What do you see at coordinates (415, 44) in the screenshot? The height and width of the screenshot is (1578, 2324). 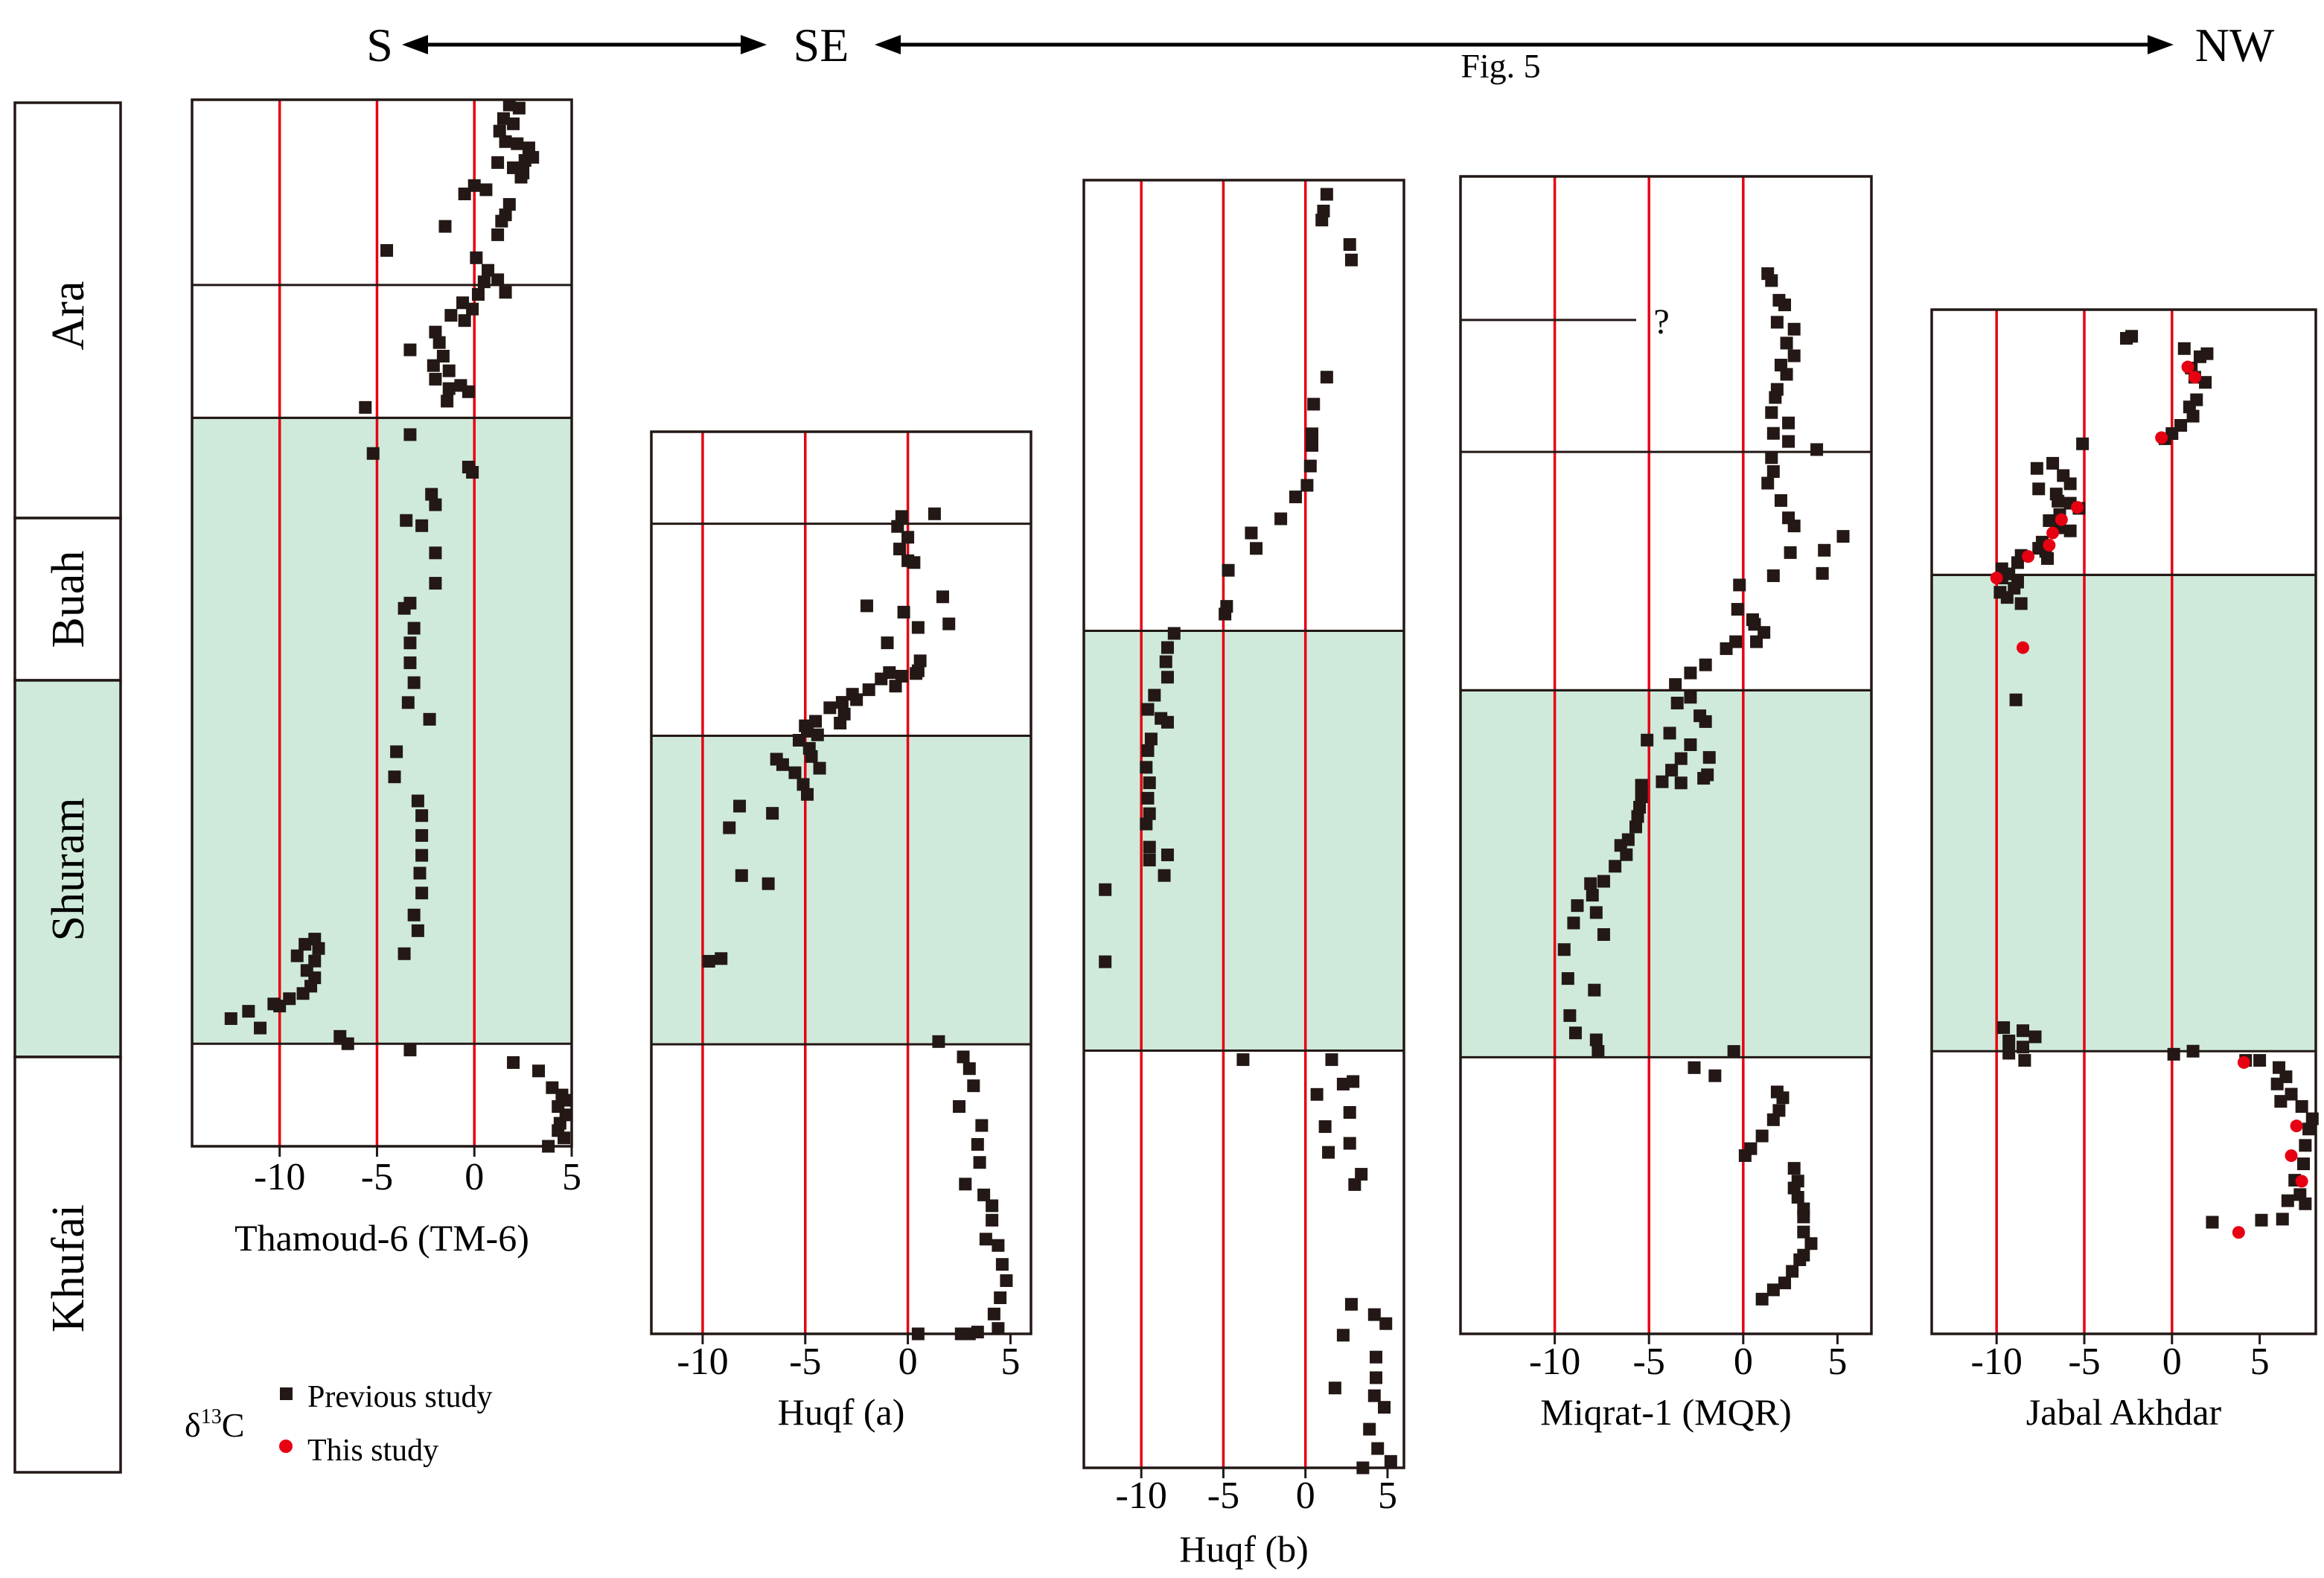 I see `arrow-s-se-left-head` at bounding box center [415, 44].